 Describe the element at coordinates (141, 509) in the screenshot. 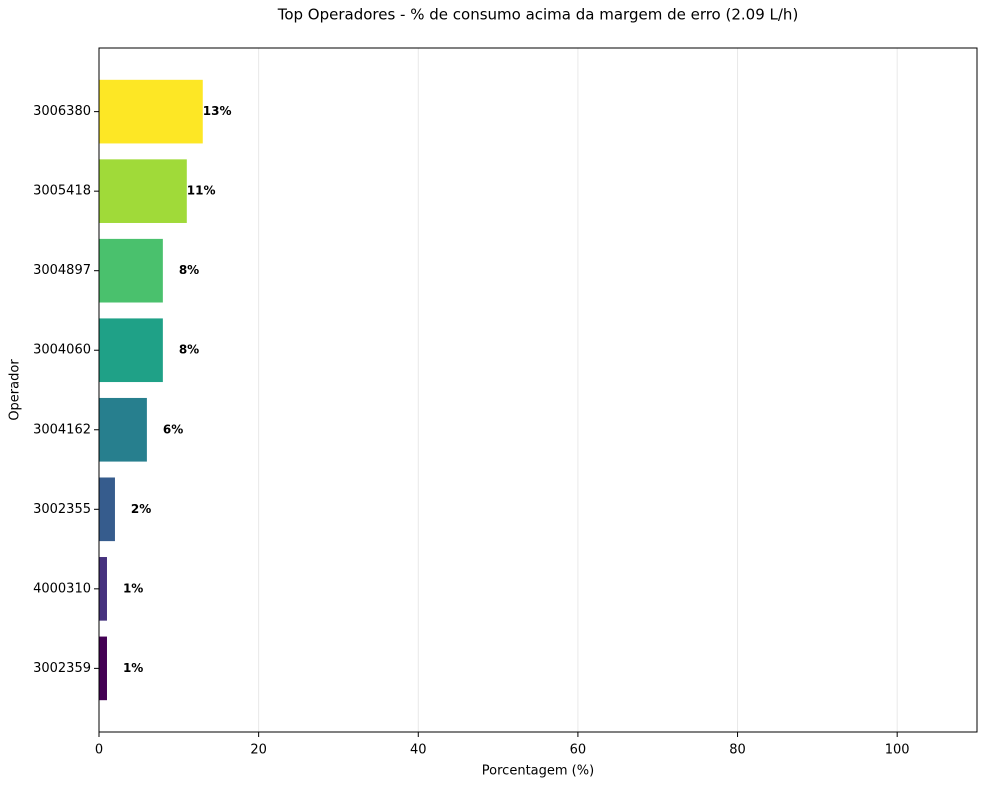

I see `value-label: 2%` at that location.